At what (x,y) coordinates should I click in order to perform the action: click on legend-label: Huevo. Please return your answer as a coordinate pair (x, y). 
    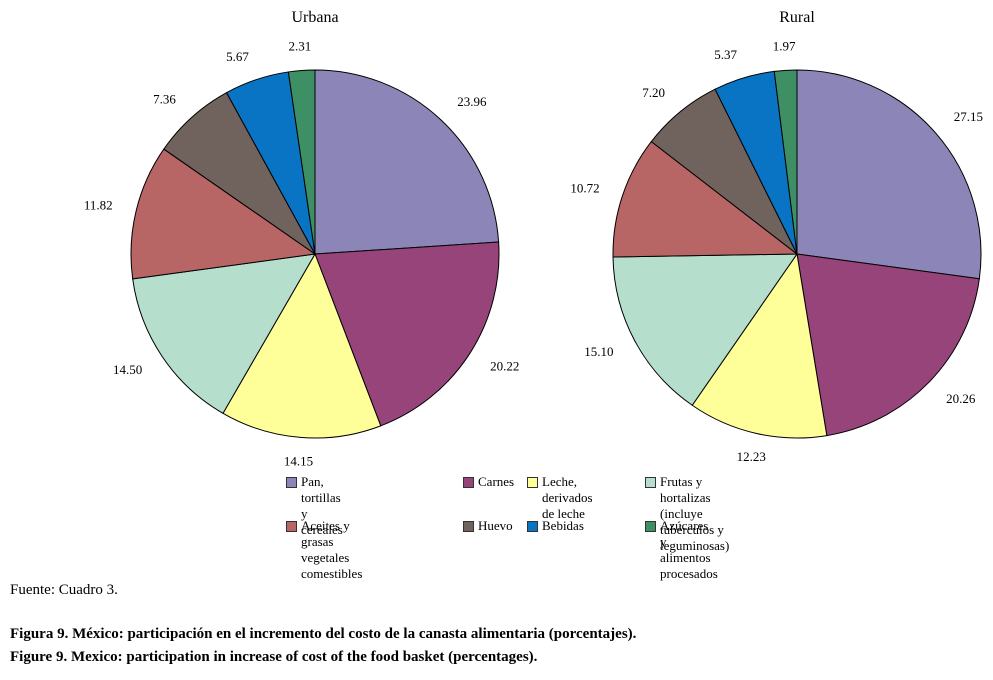
    Looking at the image, I should click on (495, 525).